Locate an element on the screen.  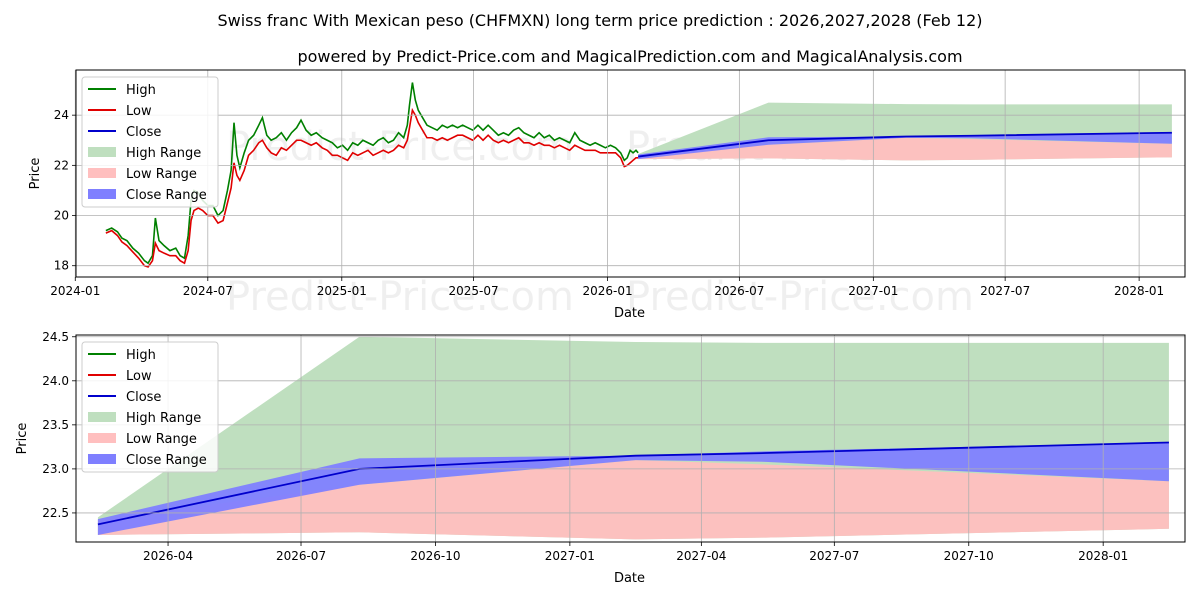
y-tick-label: 23.5 is located at coordinates (55, 425).